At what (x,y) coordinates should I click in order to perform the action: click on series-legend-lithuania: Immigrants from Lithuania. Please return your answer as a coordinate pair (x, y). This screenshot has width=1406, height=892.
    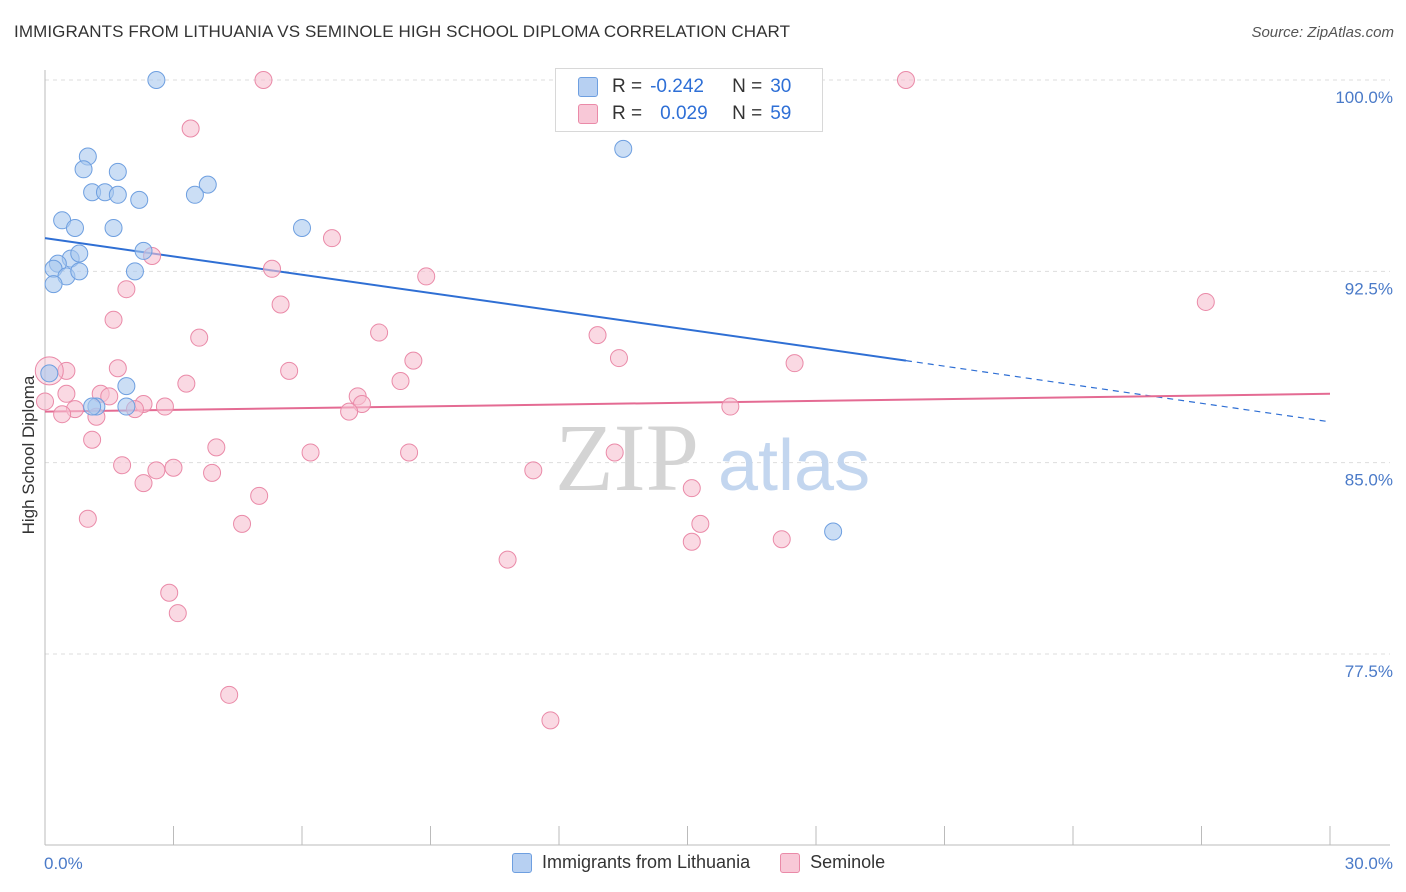
    Looking at the image, I should click on (631, 862).